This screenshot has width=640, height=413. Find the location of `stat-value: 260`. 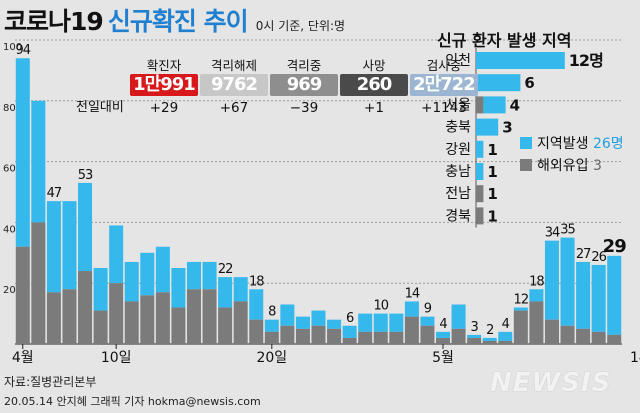

stat-value: 260 is located at coordinates (374, 85).